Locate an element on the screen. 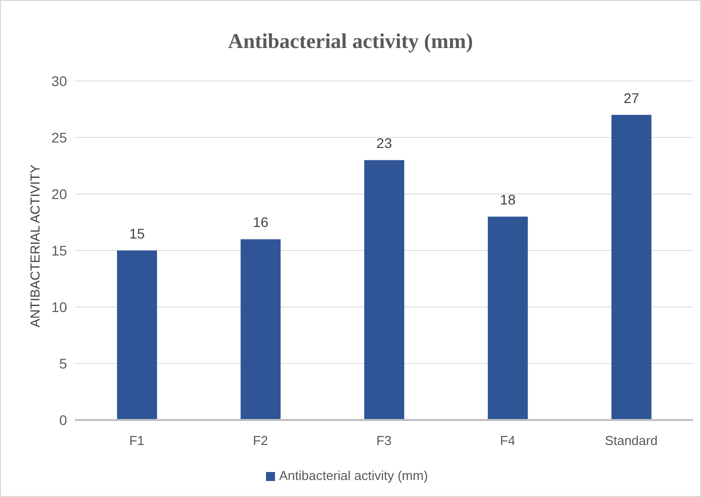 Image resolution: width=701 pixels, height=497 pixels. y-tick-label: 10 is located at coordinates (59, 306).